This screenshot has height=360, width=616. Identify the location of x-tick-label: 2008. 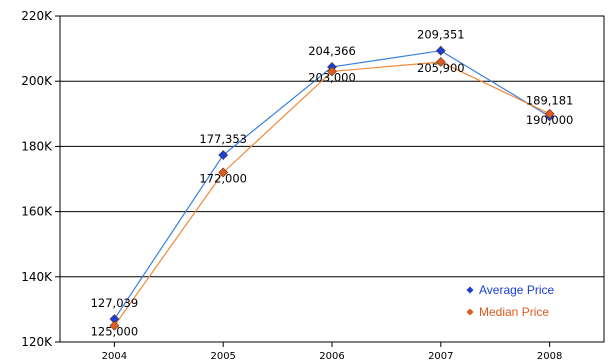
(549, 355).